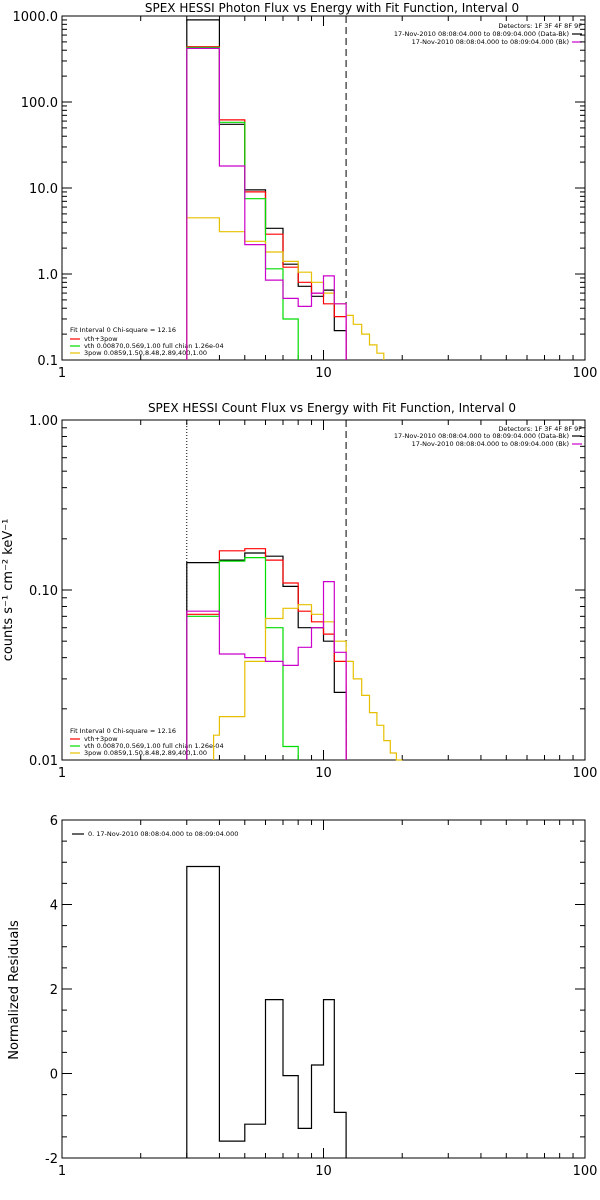  I want to click on y-tick-label: 0, so click(54, 1075).